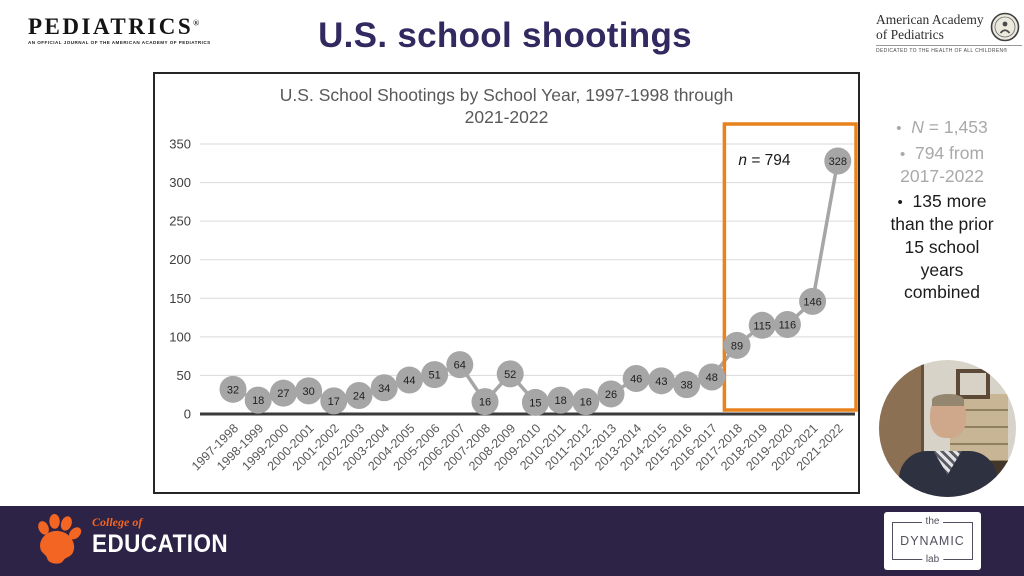 This screenshot has height=576, width=1024. I want to click on data-point-value: 328, so click(838, 162).